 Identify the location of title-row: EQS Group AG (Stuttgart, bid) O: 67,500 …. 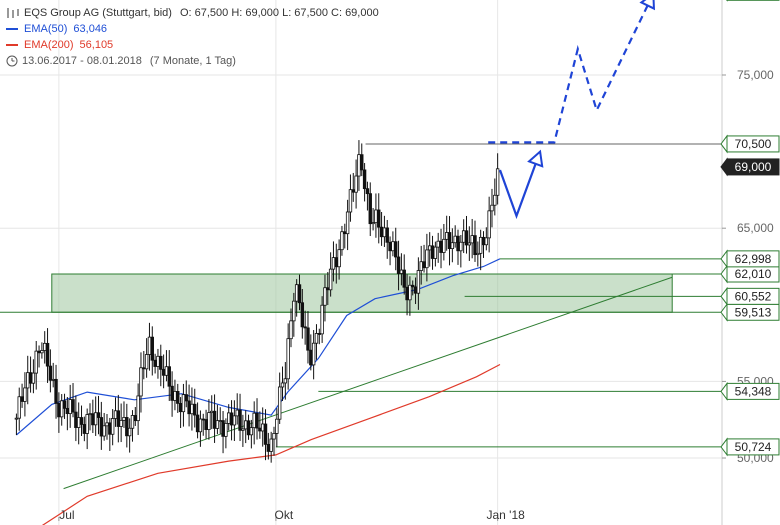
(192, 13).